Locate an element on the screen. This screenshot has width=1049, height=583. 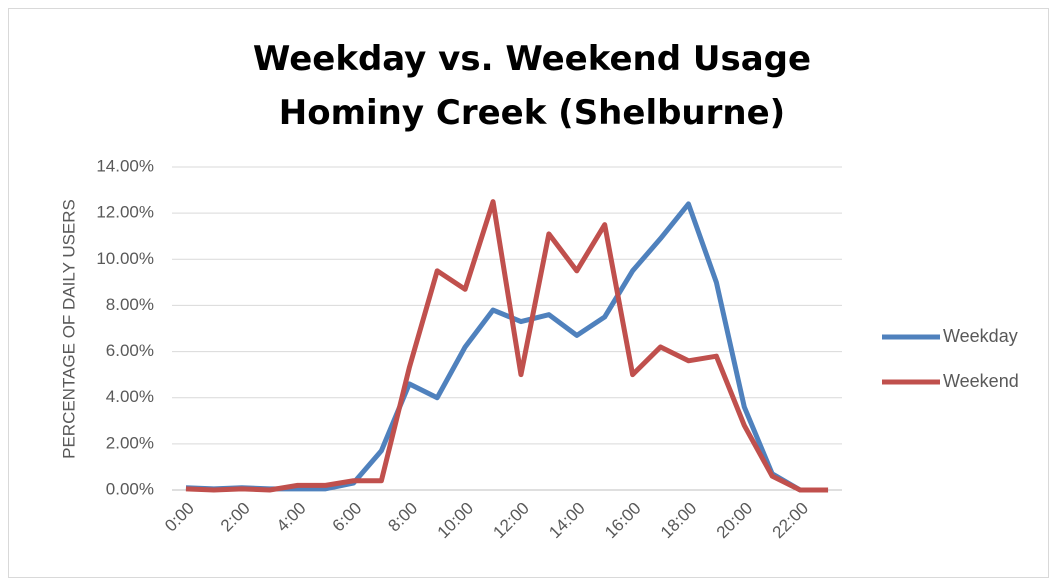
y-axis-label: PERCENTAGE OF DAILY USERS is located at coordinates (68, 329).